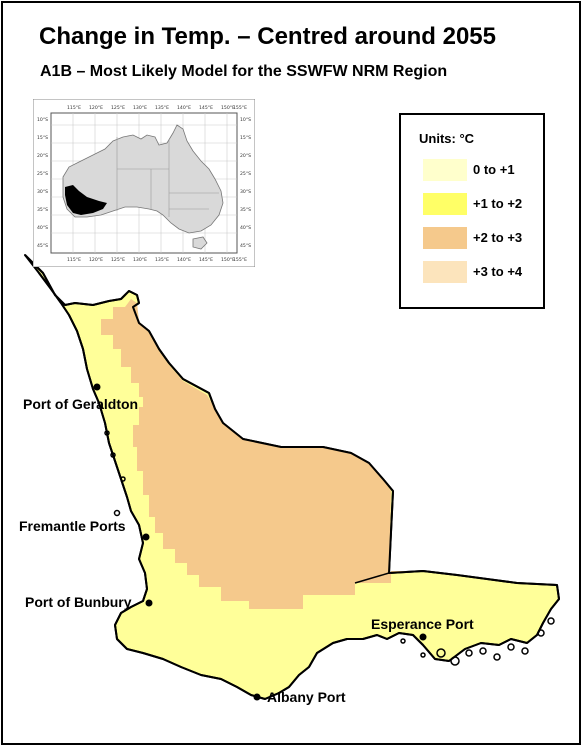 Image resolution: width=584 pixels, height=748 pixels. Describe the element at coordinates (42, 210) in the screenshot. I see `inset-left-tick: 35°S` at that location.